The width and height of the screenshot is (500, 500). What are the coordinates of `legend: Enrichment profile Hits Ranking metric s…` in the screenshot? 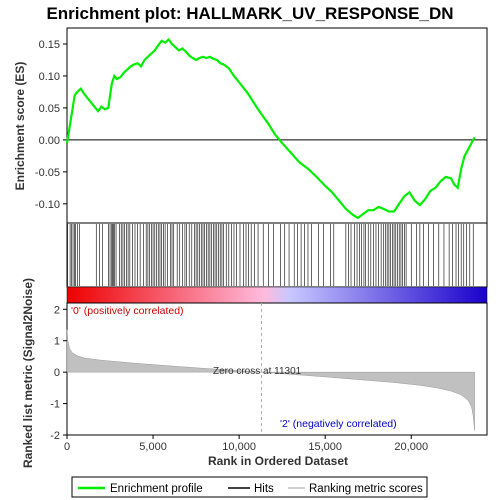 It's located at (249, 487).